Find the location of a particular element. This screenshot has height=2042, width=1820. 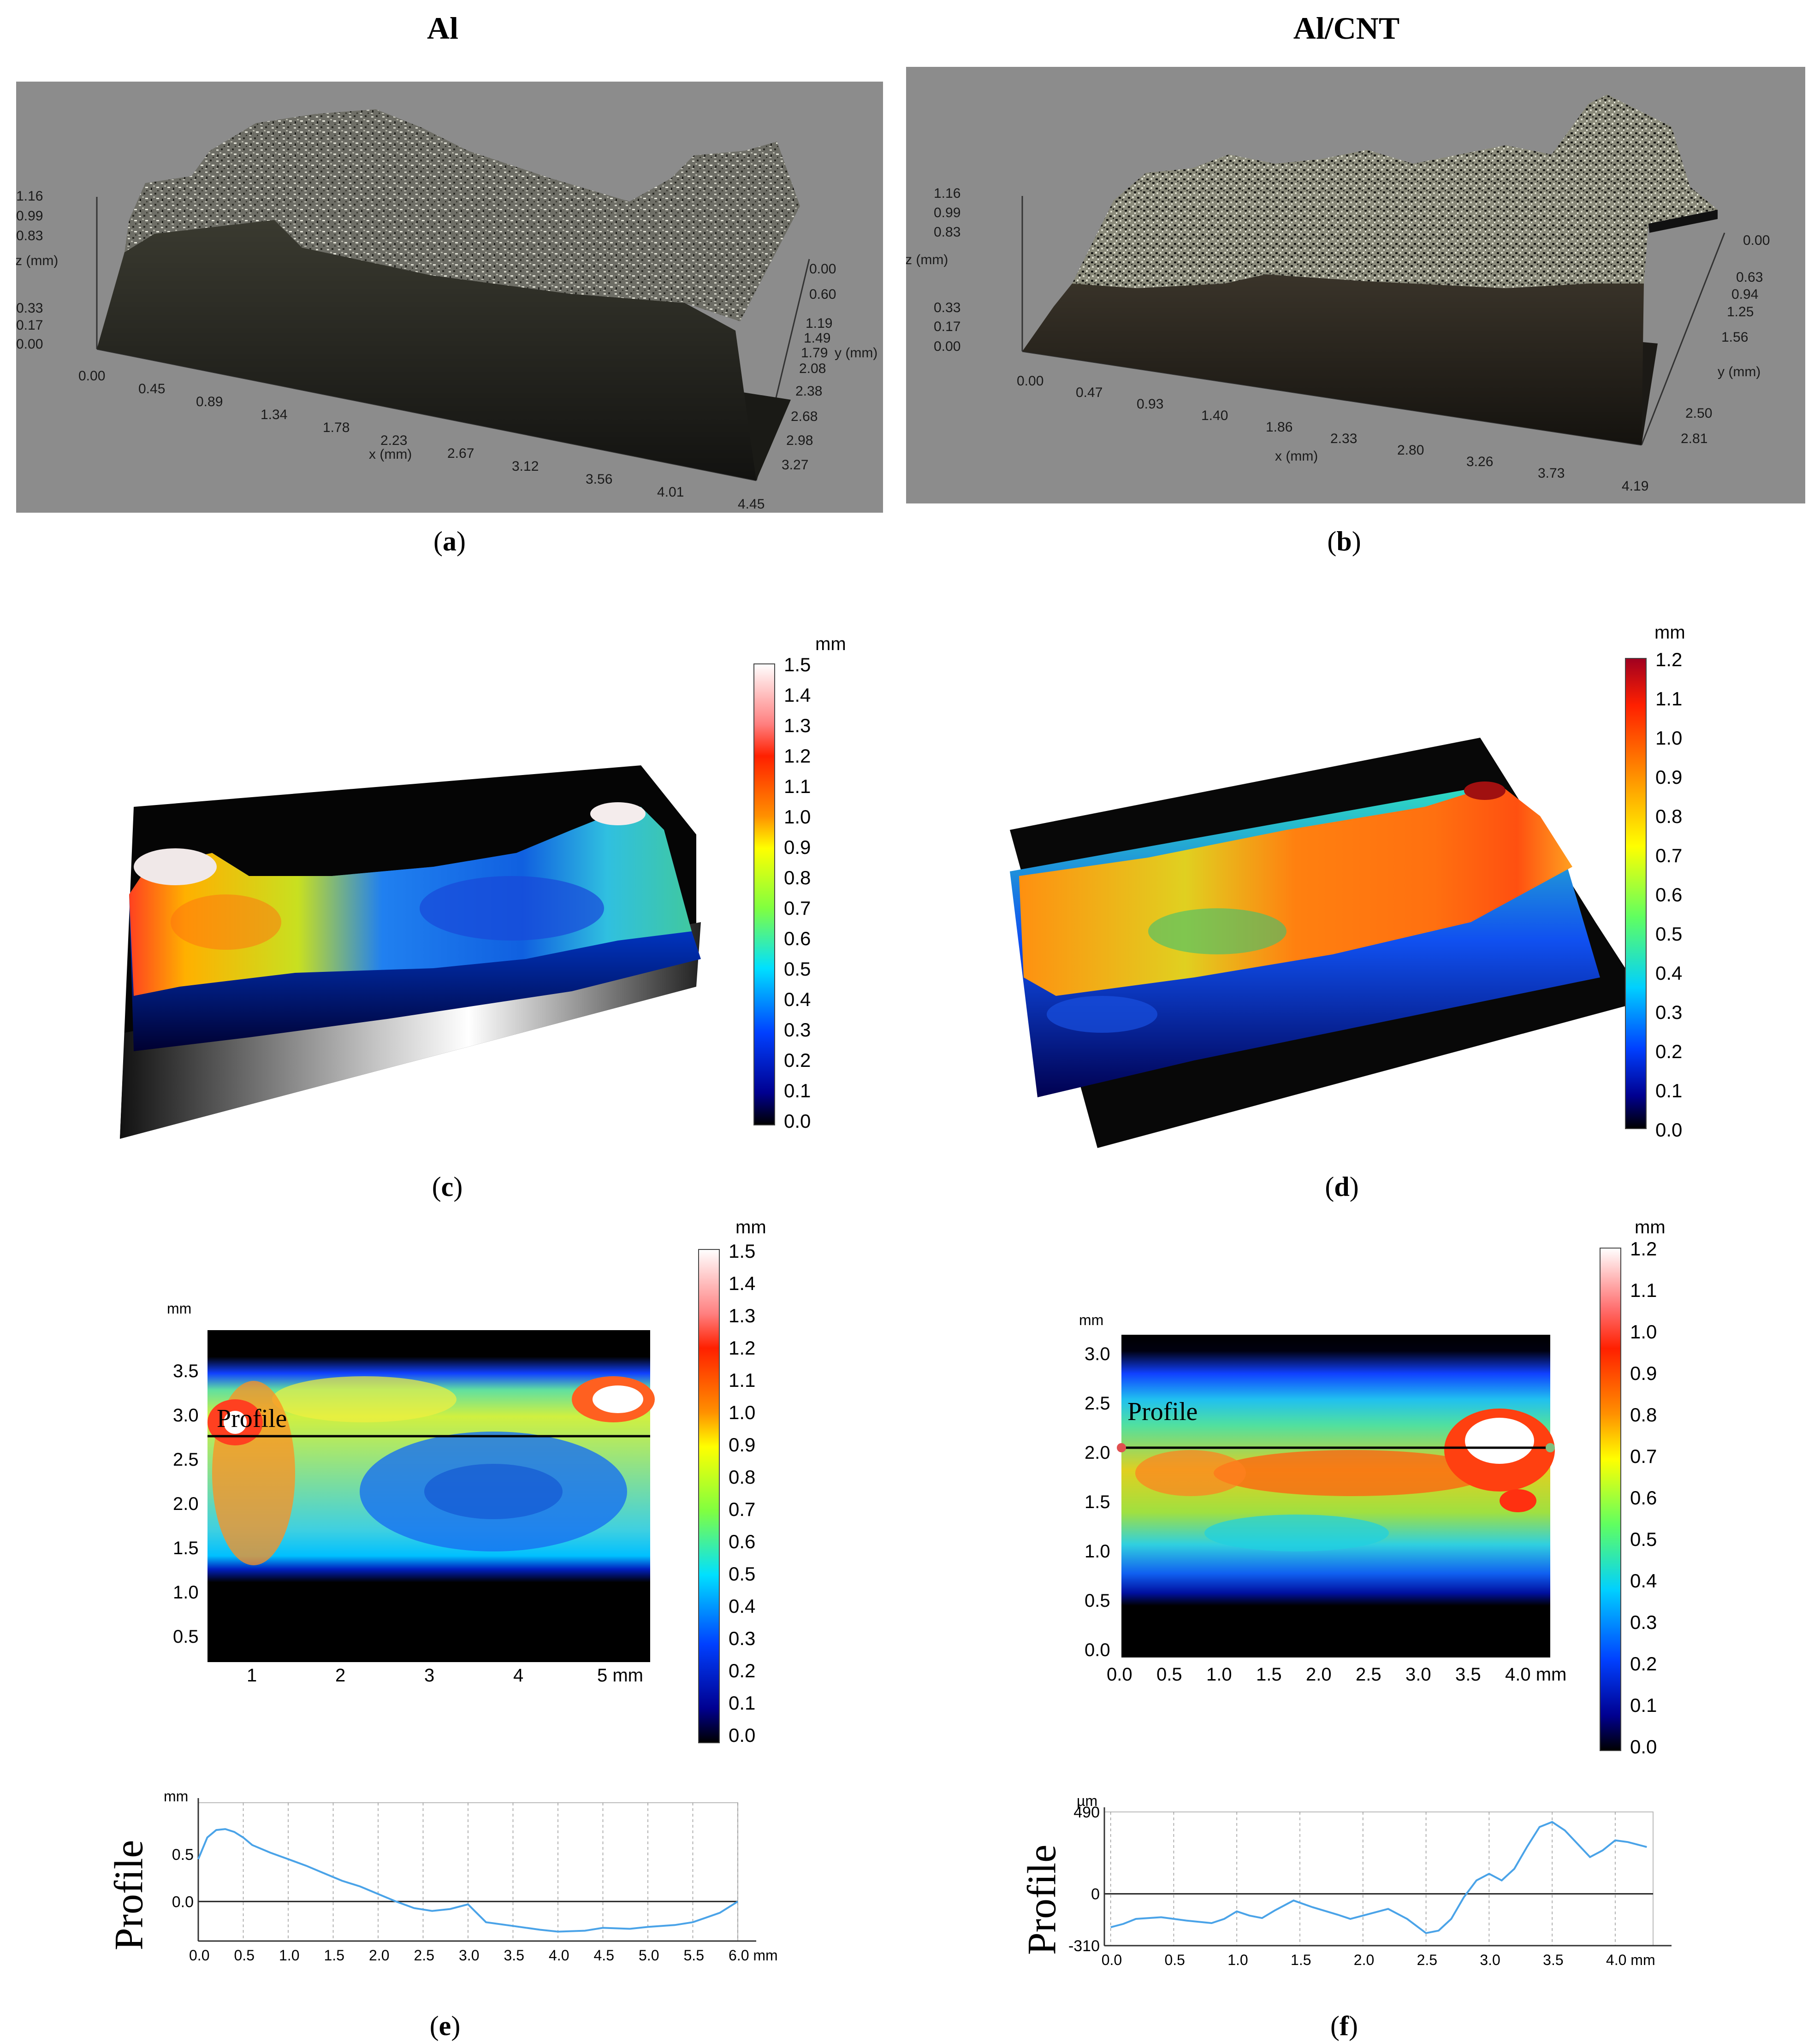

colorbar-tick-e: 1.4 is located at coordinates (742, 1283).